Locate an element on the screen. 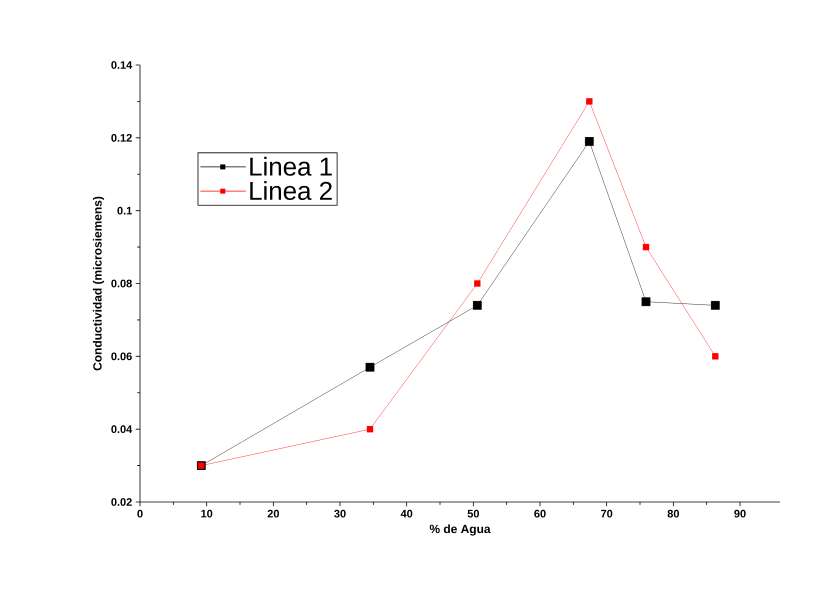 Image resolution: width=814 pixels, height=605 pixels. x-tick-label: 0 is located at coordinates (140, 514).